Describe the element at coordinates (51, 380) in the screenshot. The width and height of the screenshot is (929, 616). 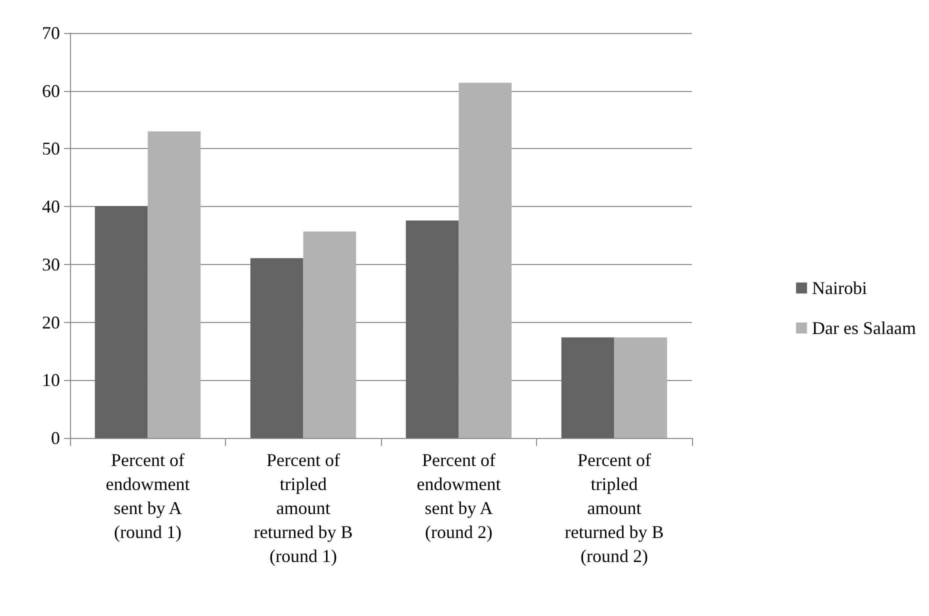
I see `y-tick-label: 10` at that location.